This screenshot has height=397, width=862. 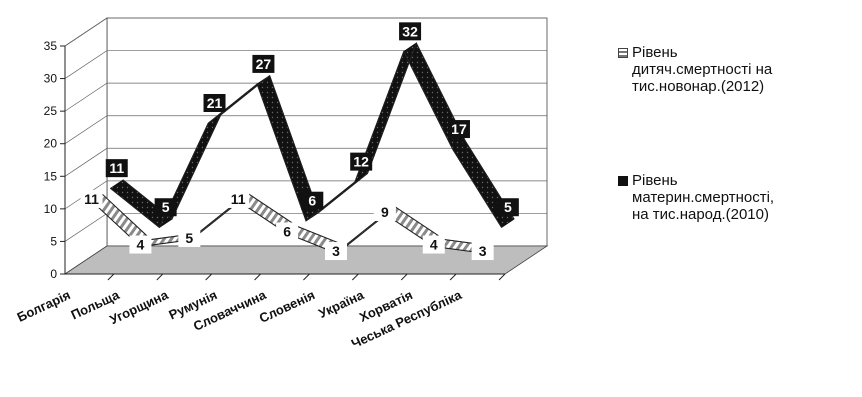 I want to click on data-label-series-1: 5, so click(x=189, y=238).